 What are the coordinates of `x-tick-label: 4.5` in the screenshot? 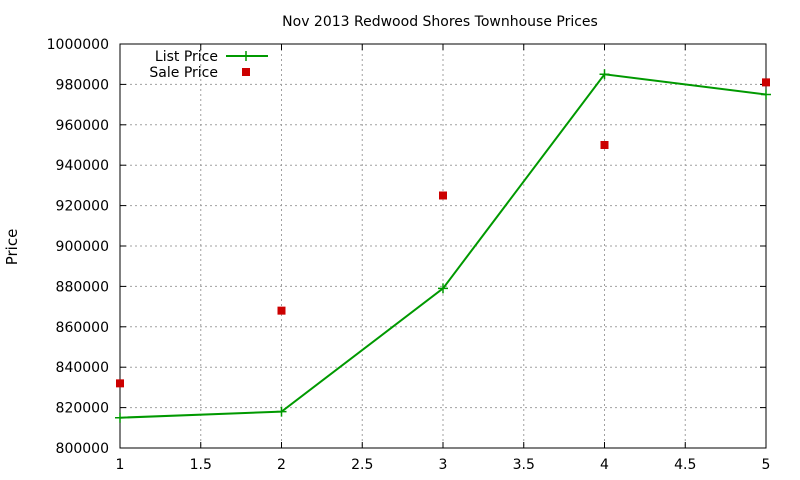 It's located at (685, 465).